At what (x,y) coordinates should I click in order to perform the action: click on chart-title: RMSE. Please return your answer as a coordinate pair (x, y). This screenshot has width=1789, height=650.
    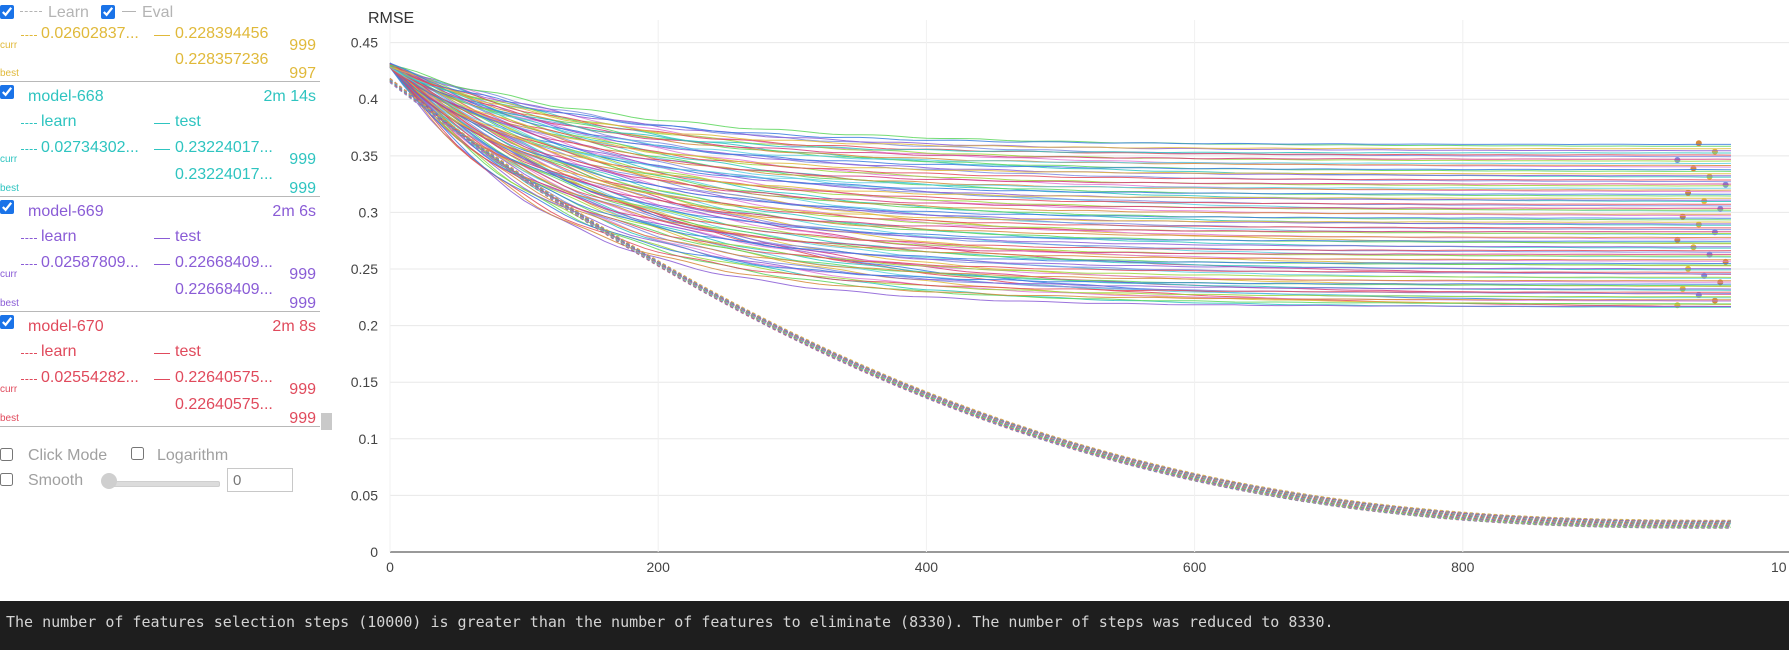
    Looking at the image, I should click on (391, 18).